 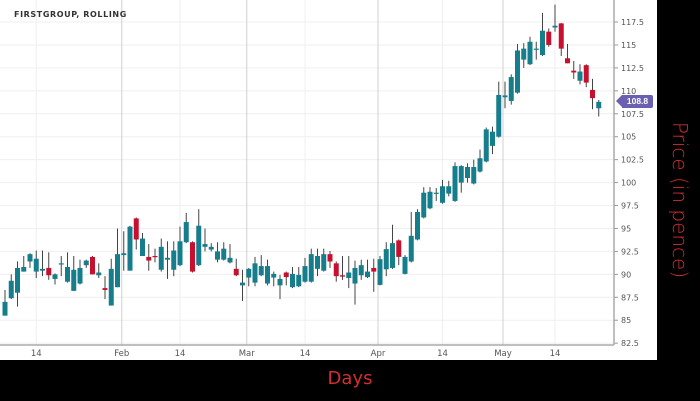 I want to click on y-tick-label: 107.5, so click(x=632, y=114).